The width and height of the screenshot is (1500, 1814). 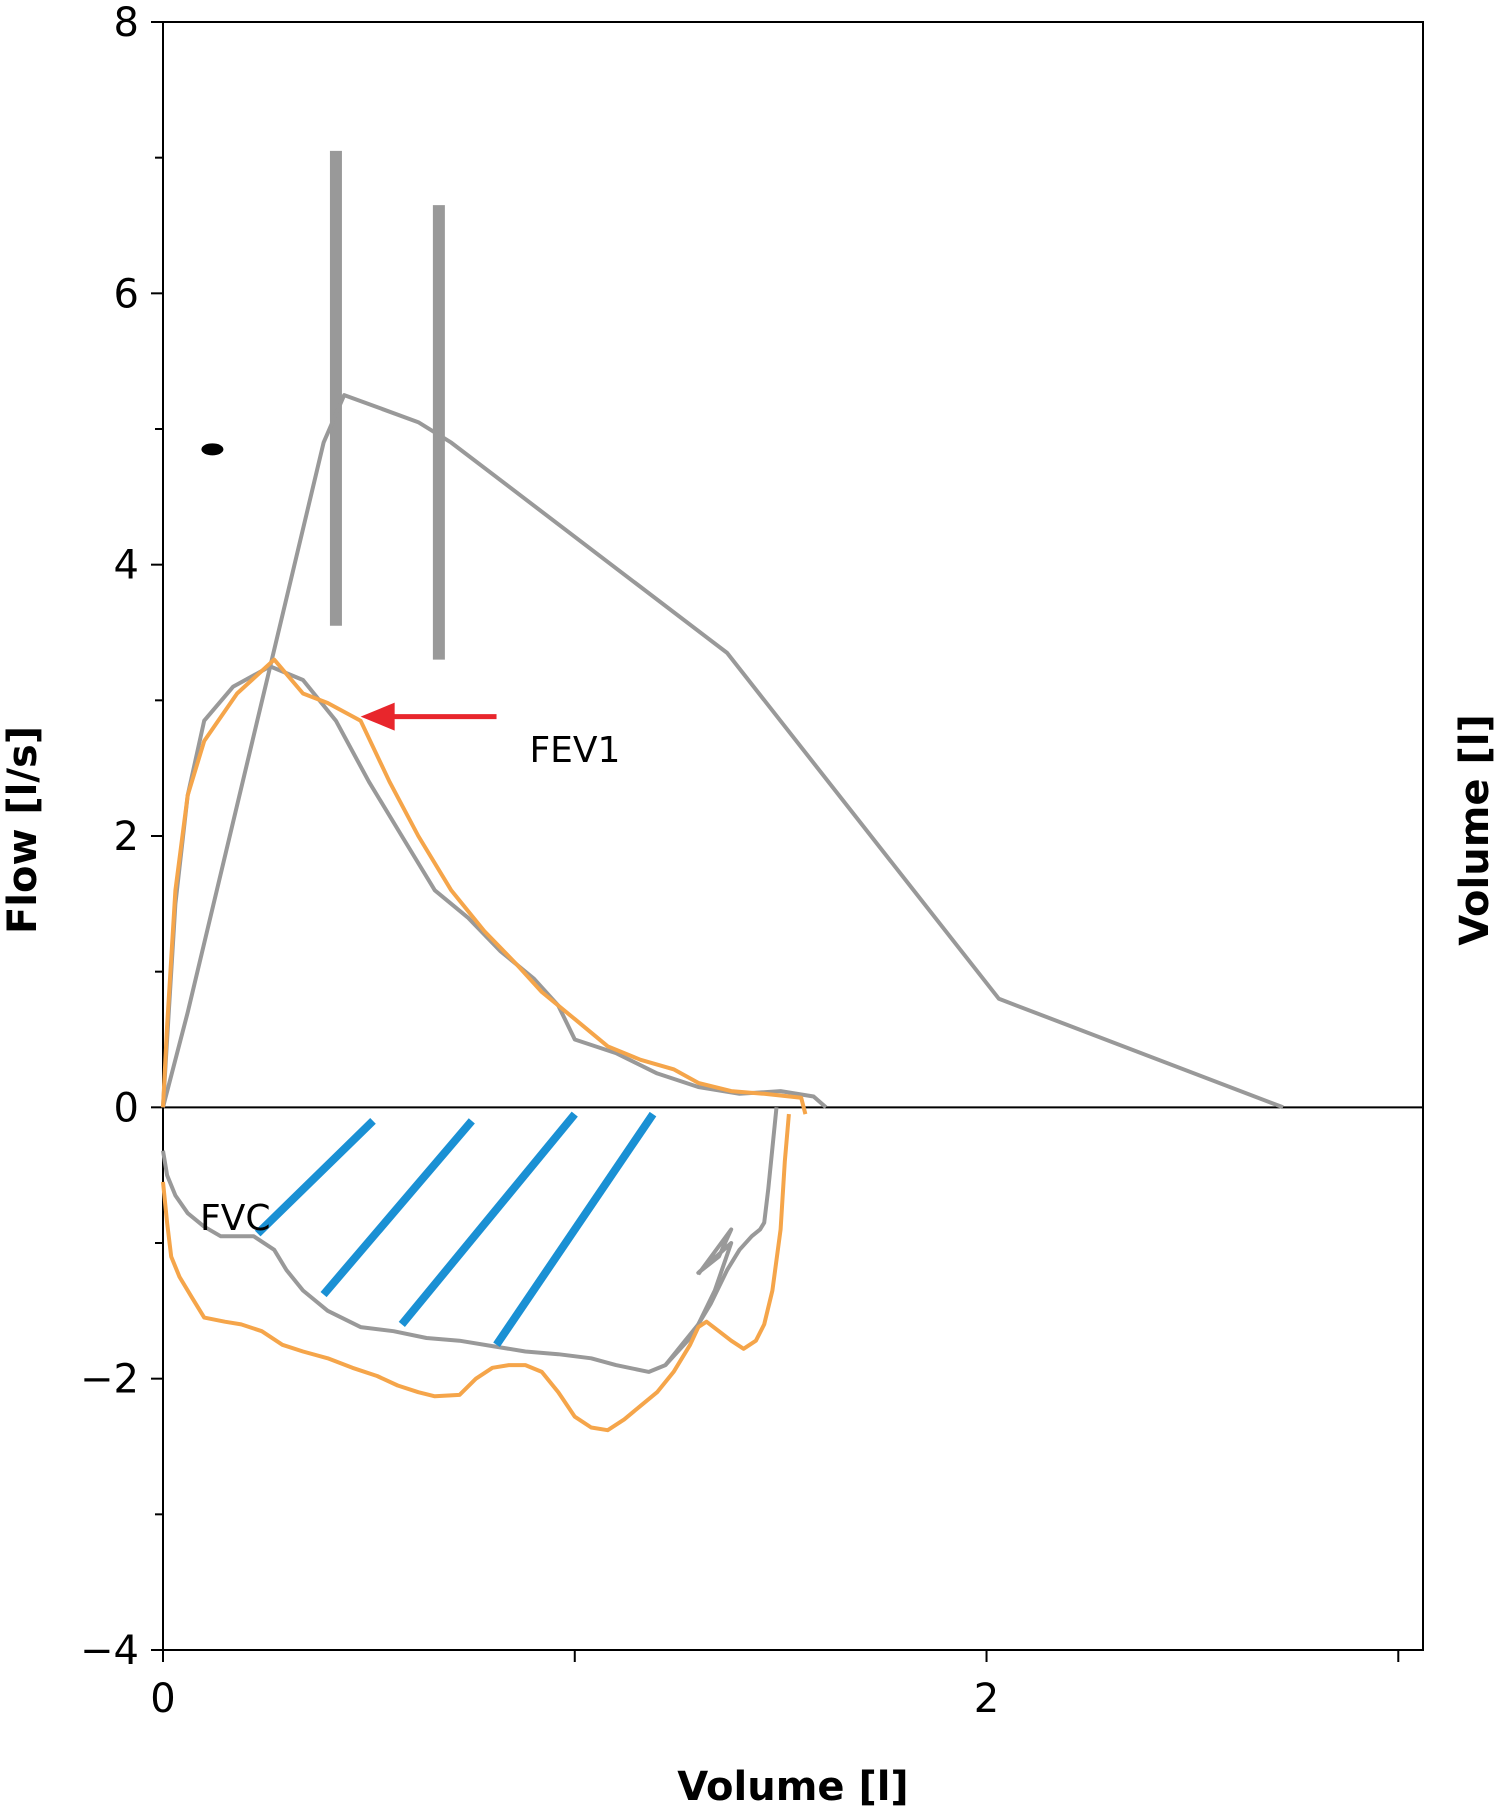 I want to click on fev1-arrow-head, so click(x=377, y=716).